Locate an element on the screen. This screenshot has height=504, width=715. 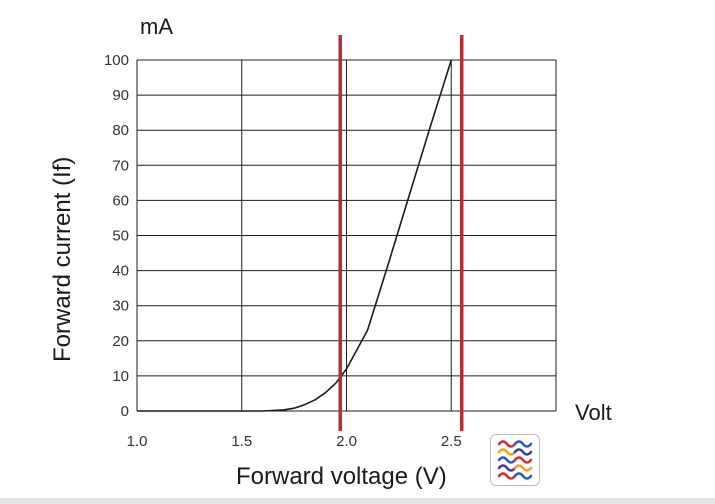
reference-lines is located at coordinates (401, 233).